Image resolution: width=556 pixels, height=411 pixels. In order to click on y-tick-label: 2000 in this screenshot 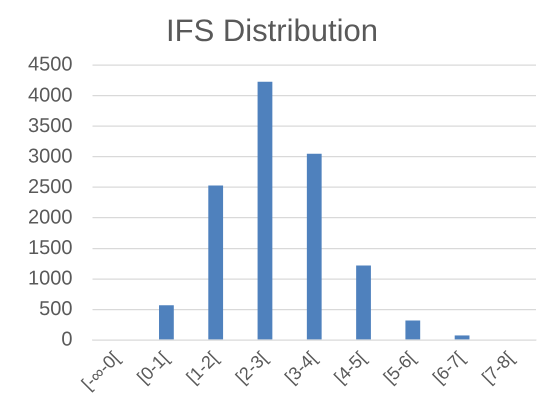, I will do `click(50, 217)`.